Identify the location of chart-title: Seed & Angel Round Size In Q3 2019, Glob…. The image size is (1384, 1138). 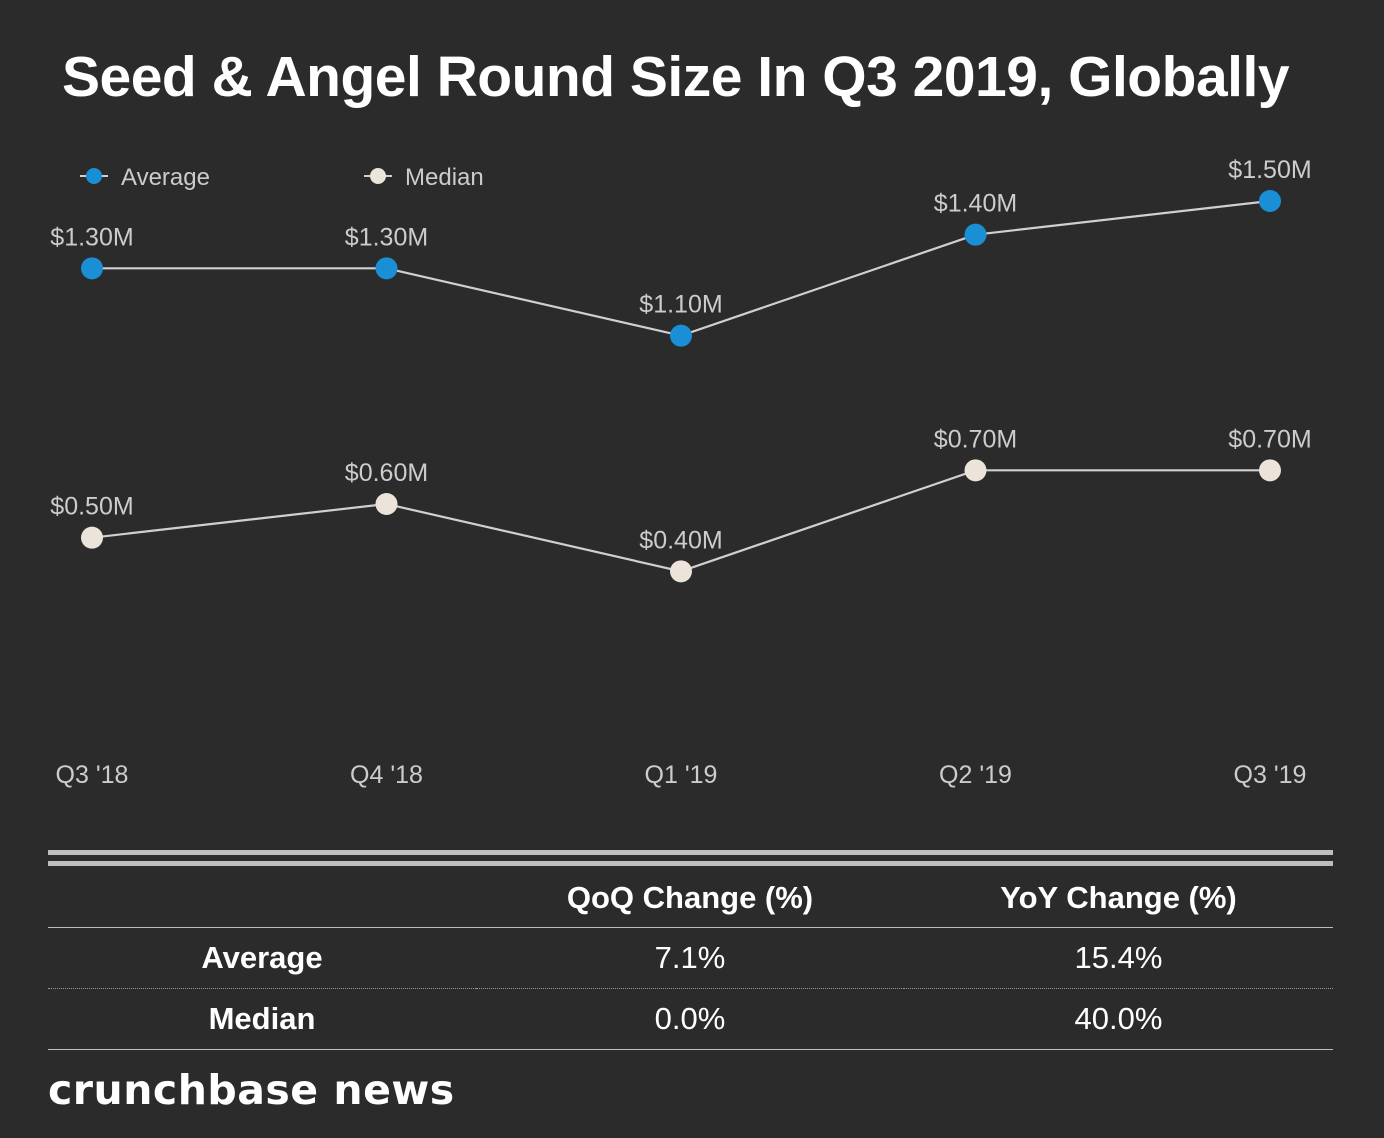
(676, 77).